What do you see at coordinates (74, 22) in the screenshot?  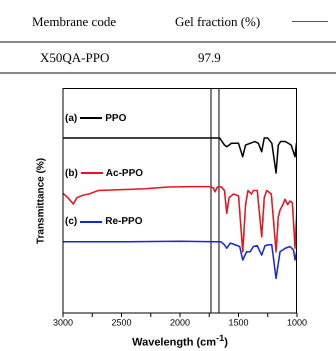 I see `text: Membrane code` at bounding box center [74, 22].